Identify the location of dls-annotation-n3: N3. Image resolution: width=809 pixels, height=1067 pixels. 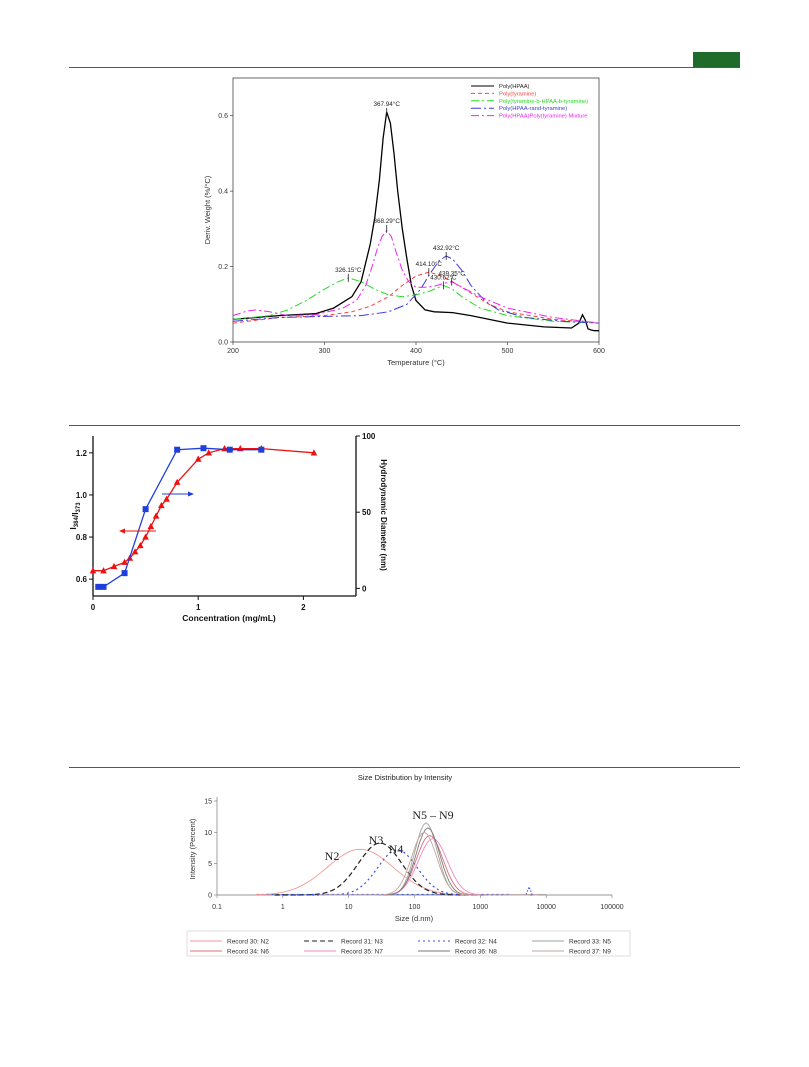
(376, 840).